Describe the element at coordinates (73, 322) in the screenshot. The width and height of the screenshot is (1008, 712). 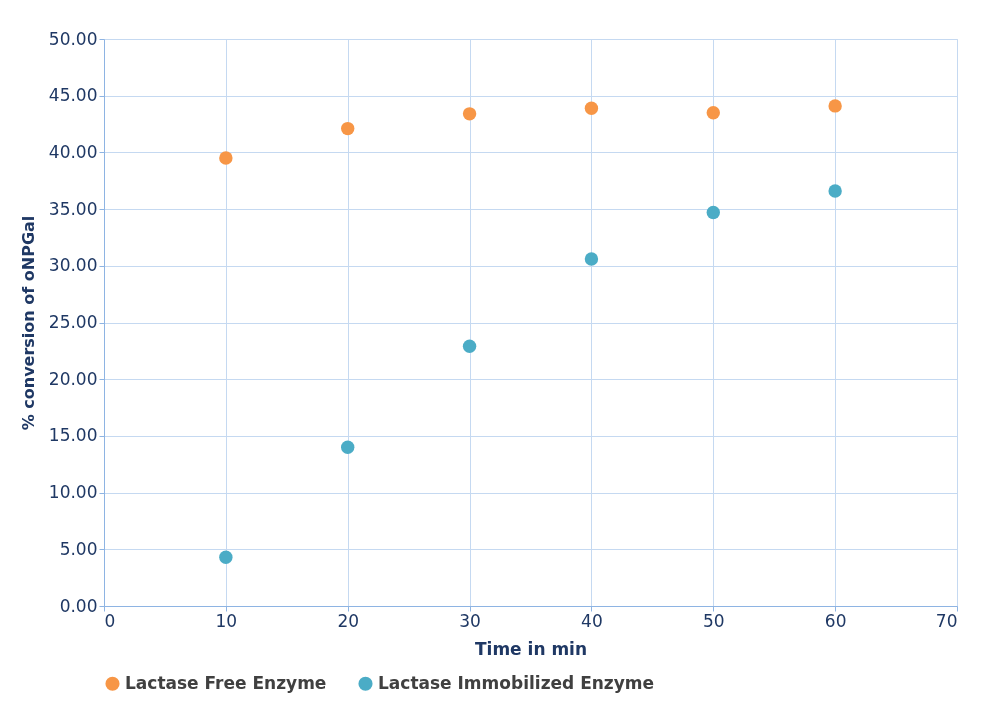
I see `y-tick-label: 25.00` at that location.